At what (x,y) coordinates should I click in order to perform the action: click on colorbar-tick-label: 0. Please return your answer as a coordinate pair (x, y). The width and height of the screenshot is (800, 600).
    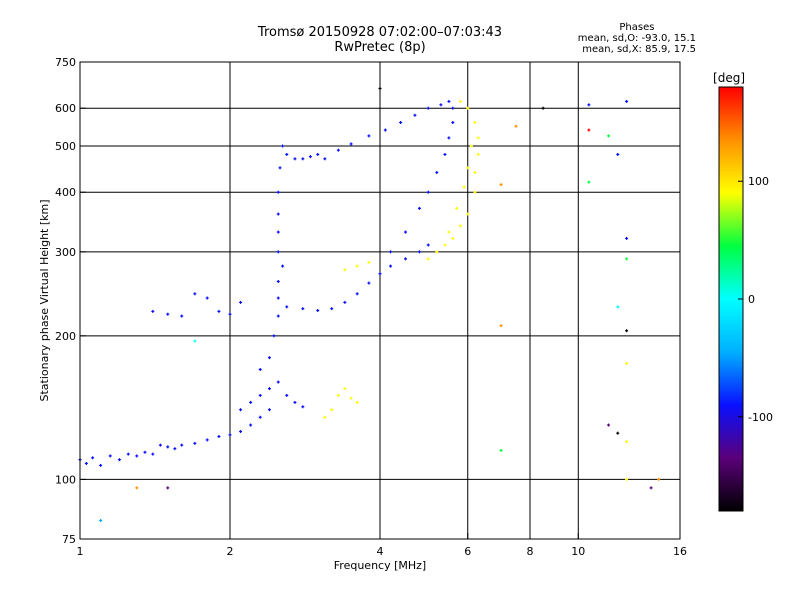
    Looking at the image, I should click on (751, 299).